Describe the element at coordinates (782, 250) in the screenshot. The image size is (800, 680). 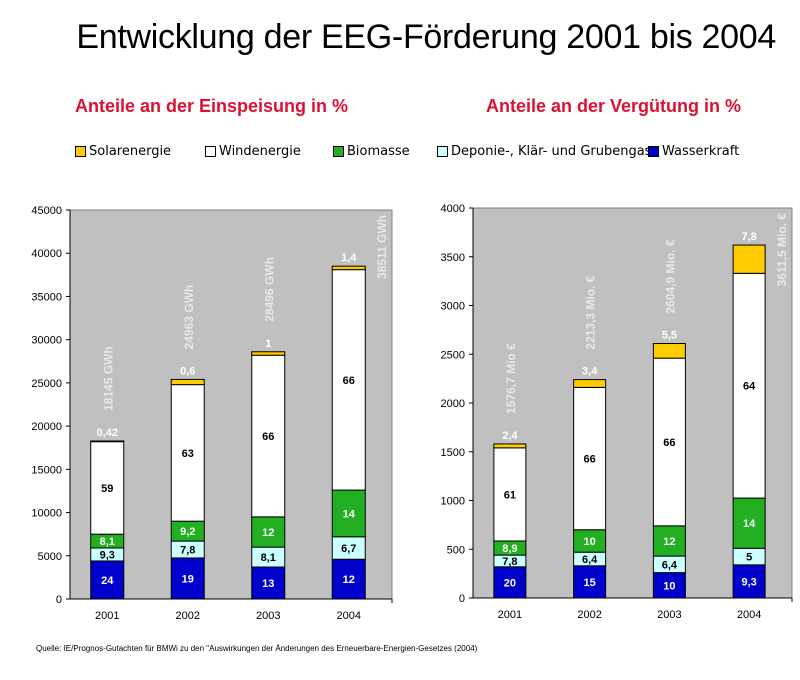
I see `total-label: 3611,5 Mio. €` at that location.